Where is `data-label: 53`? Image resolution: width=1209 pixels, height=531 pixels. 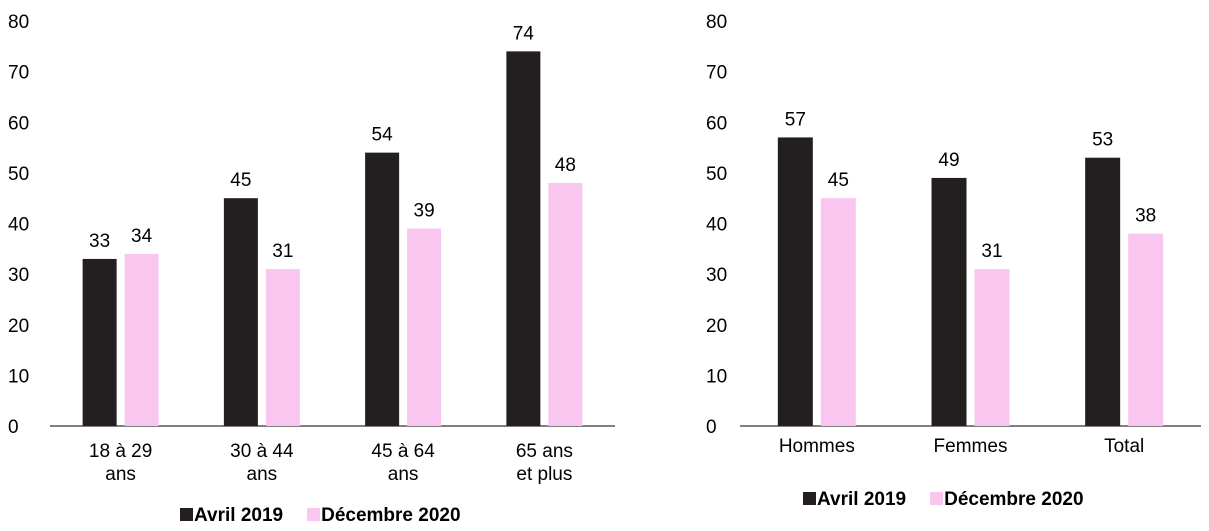 data-label: 53 is located at coordinates (1102, 140).